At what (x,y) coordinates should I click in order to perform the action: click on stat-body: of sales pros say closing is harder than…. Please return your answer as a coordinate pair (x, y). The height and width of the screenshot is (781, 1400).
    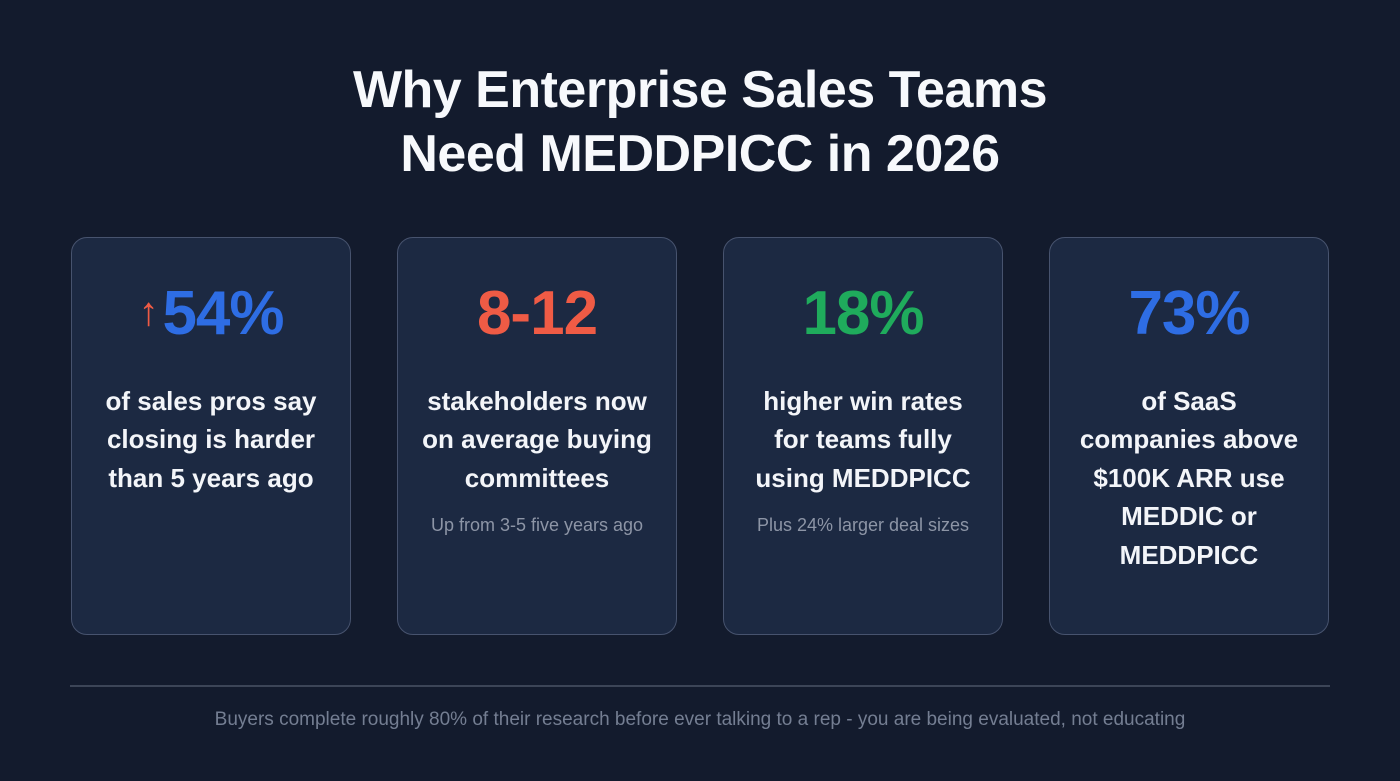
    Looking at the image, I should click on (211, 439).